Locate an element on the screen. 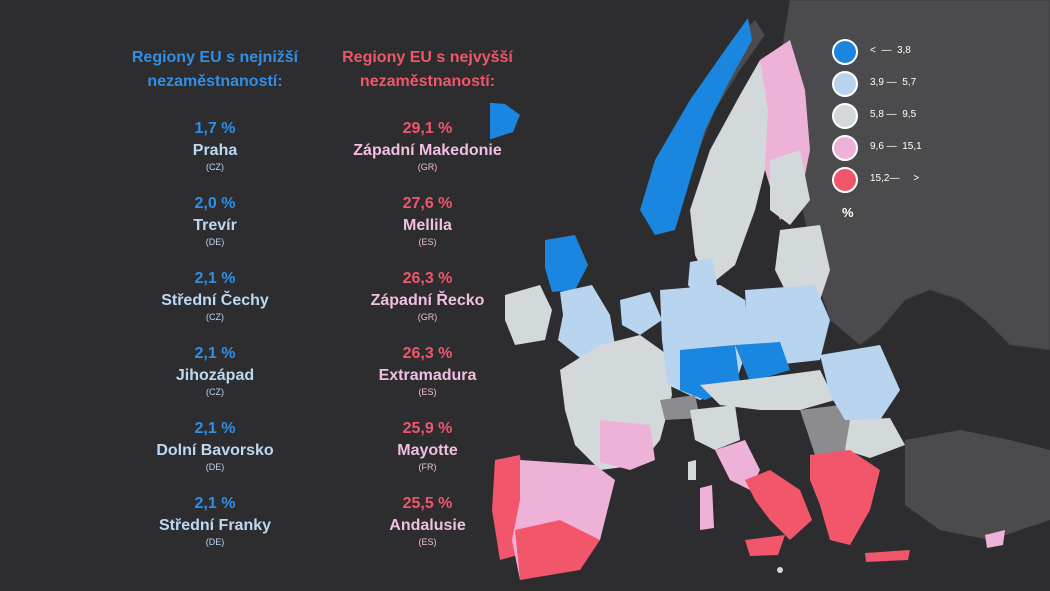 The width and height of the screenshot is (1050, 591). lowest-entry-5: 2,1 % Dolní Bavorsko (DE) is located at coordinates (215, 446).